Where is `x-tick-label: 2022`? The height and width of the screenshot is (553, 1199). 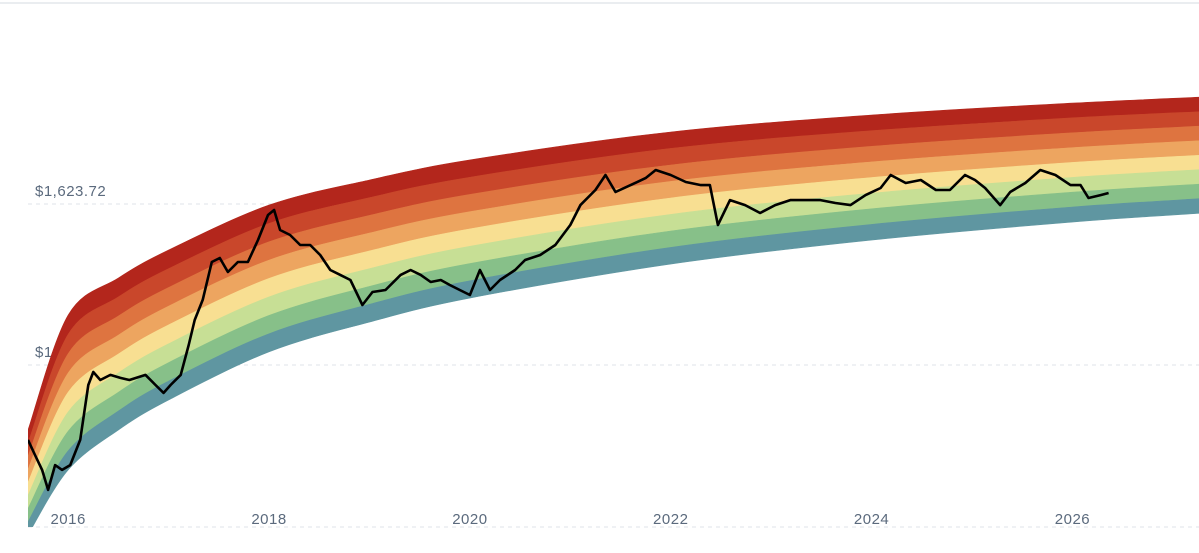 x-tick-label: 2022 is located at coordinates (670, 519).